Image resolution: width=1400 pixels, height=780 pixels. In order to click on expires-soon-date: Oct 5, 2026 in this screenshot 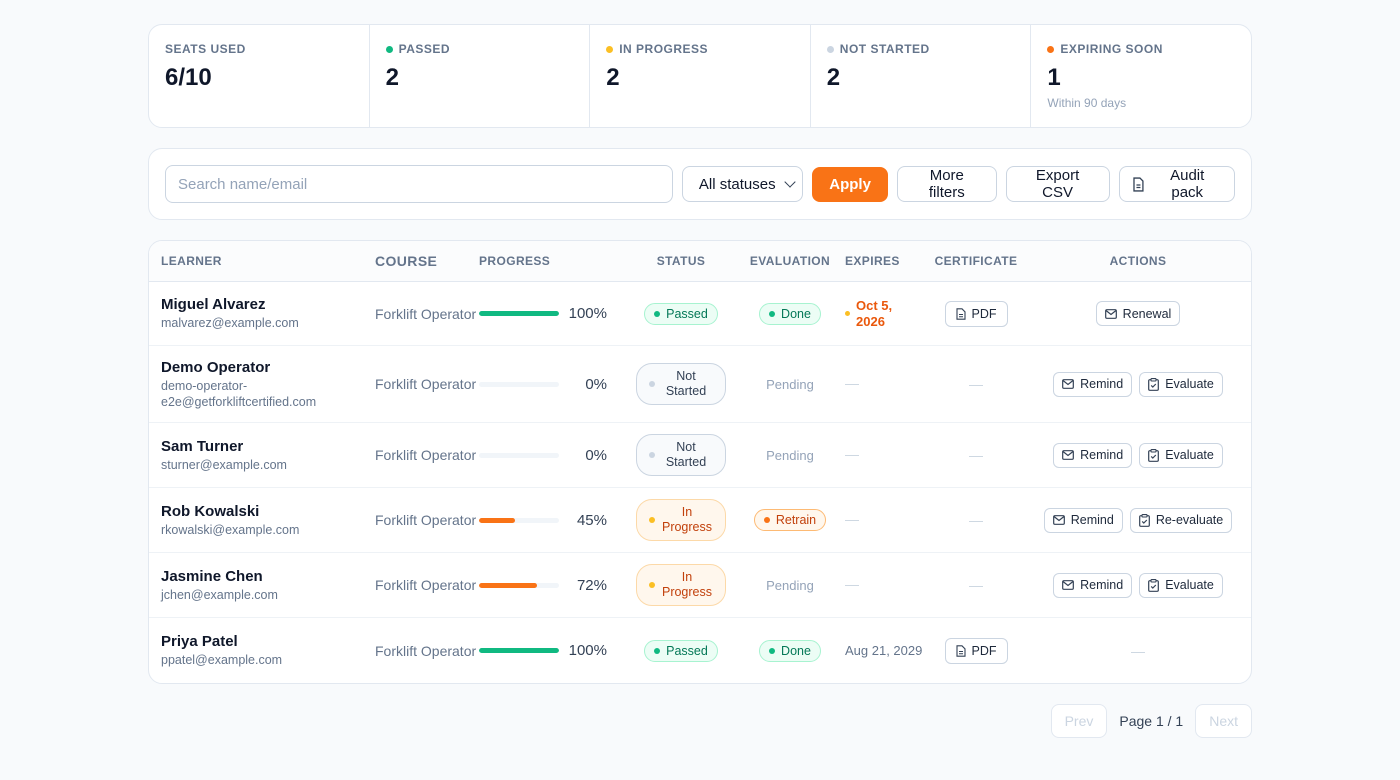, I will do `click(886, 314)`.